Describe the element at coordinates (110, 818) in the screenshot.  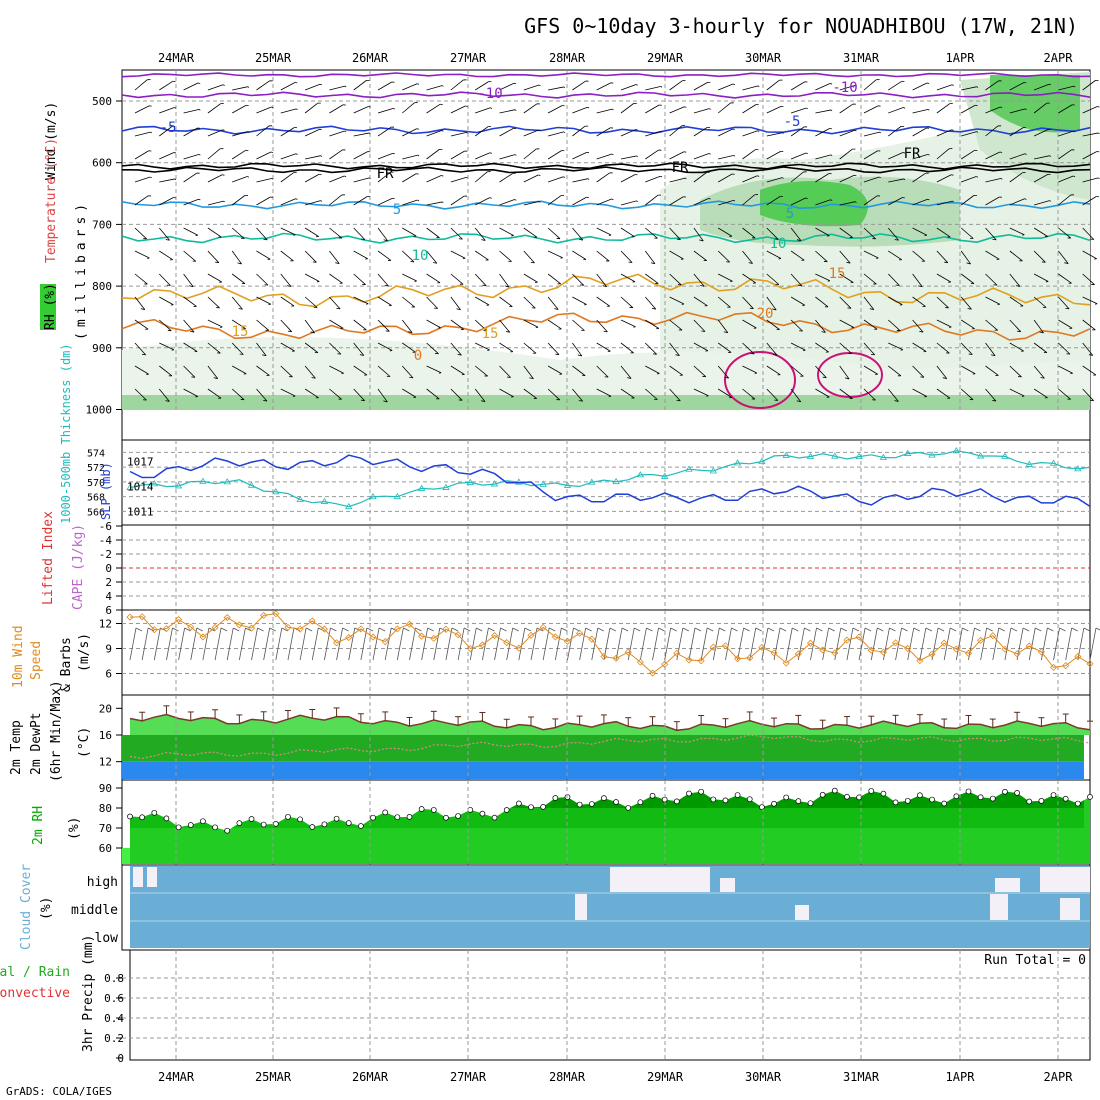
I see `rh2m-axis: 90 80 70 60` at that location.